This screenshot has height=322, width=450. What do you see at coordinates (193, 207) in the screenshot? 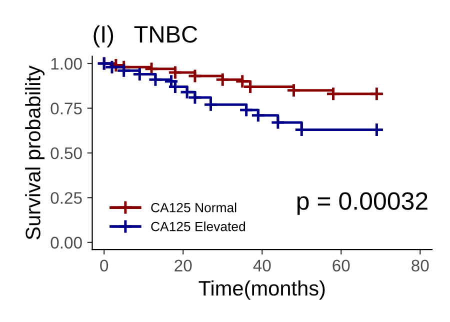
I see `legend-label: CA125 Normal` at bounding box center [193, 207].